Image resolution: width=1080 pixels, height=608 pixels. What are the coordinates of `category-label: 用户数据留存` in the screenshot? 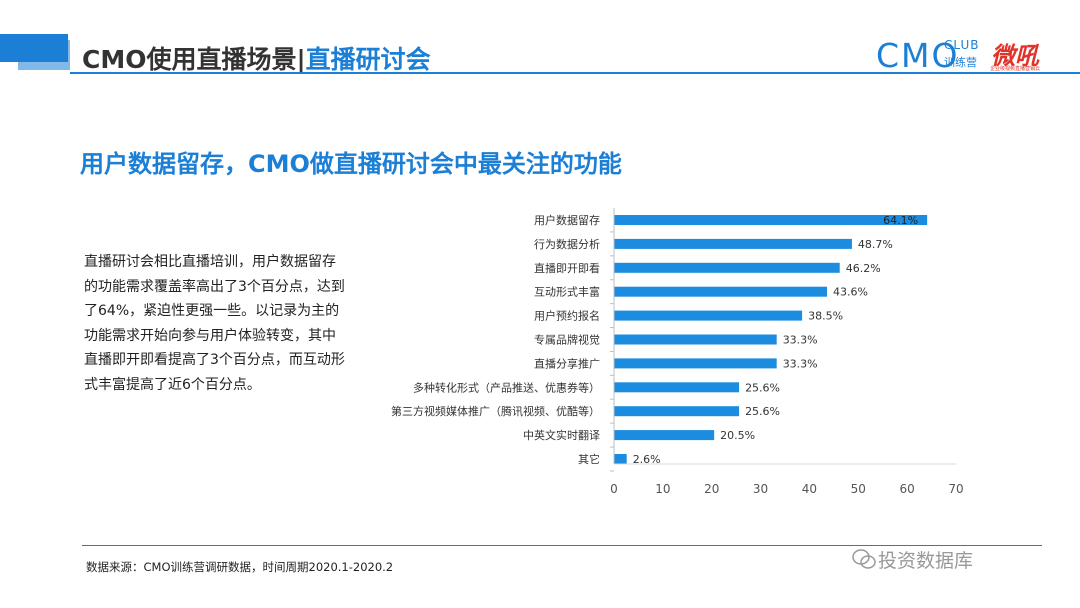 It's located at (567, 220).